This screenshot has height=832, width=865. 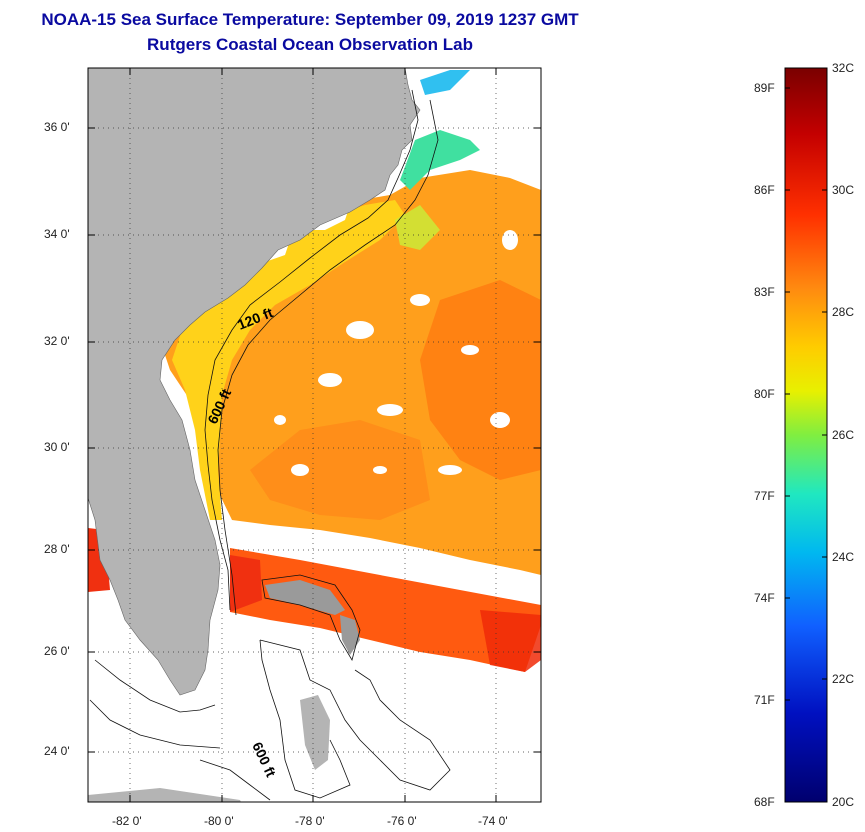 What do you see at coordinates (246, 583) in the screenshot?
I see `sst-swath-south-red-west` at bounding box center [246, 583].